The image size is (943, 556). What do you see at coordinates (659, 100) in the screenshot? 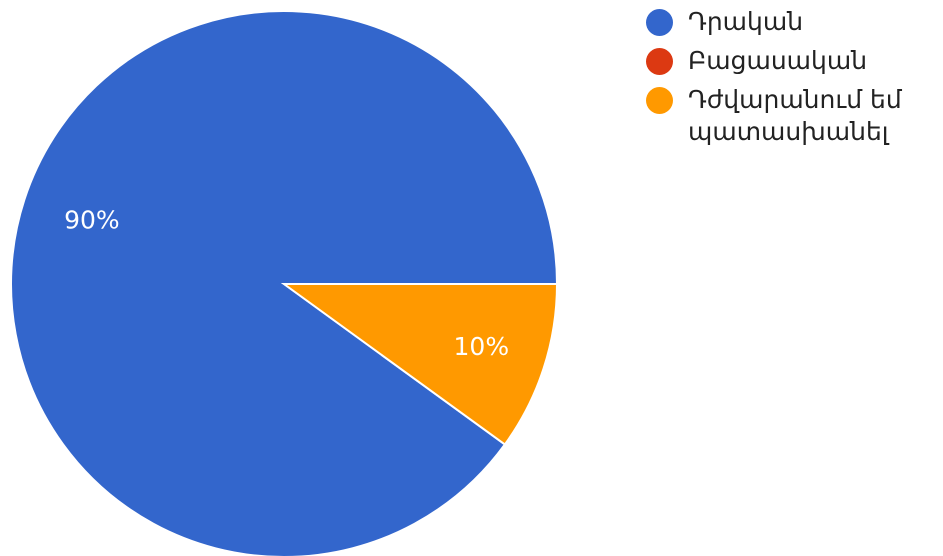
I see `legend-swatch-hard-to-answer` at bounding box center [659, 100].